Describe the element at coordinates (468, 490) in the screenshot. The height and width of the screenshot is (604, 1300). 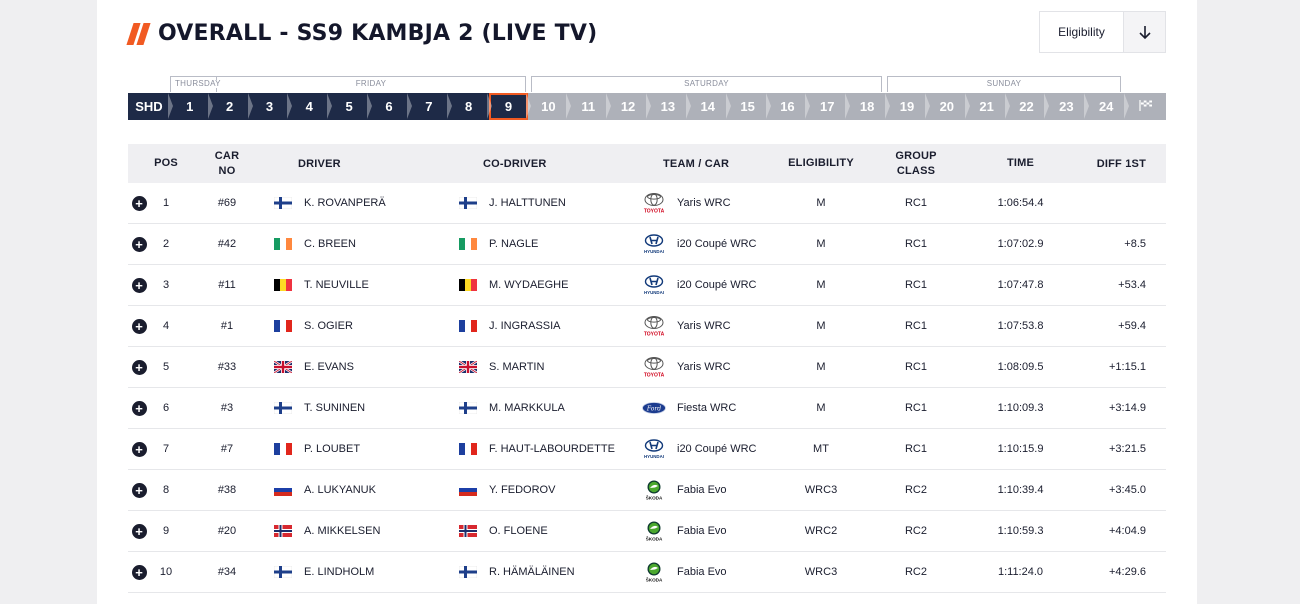
I see `flag-rus-icon` at that location.